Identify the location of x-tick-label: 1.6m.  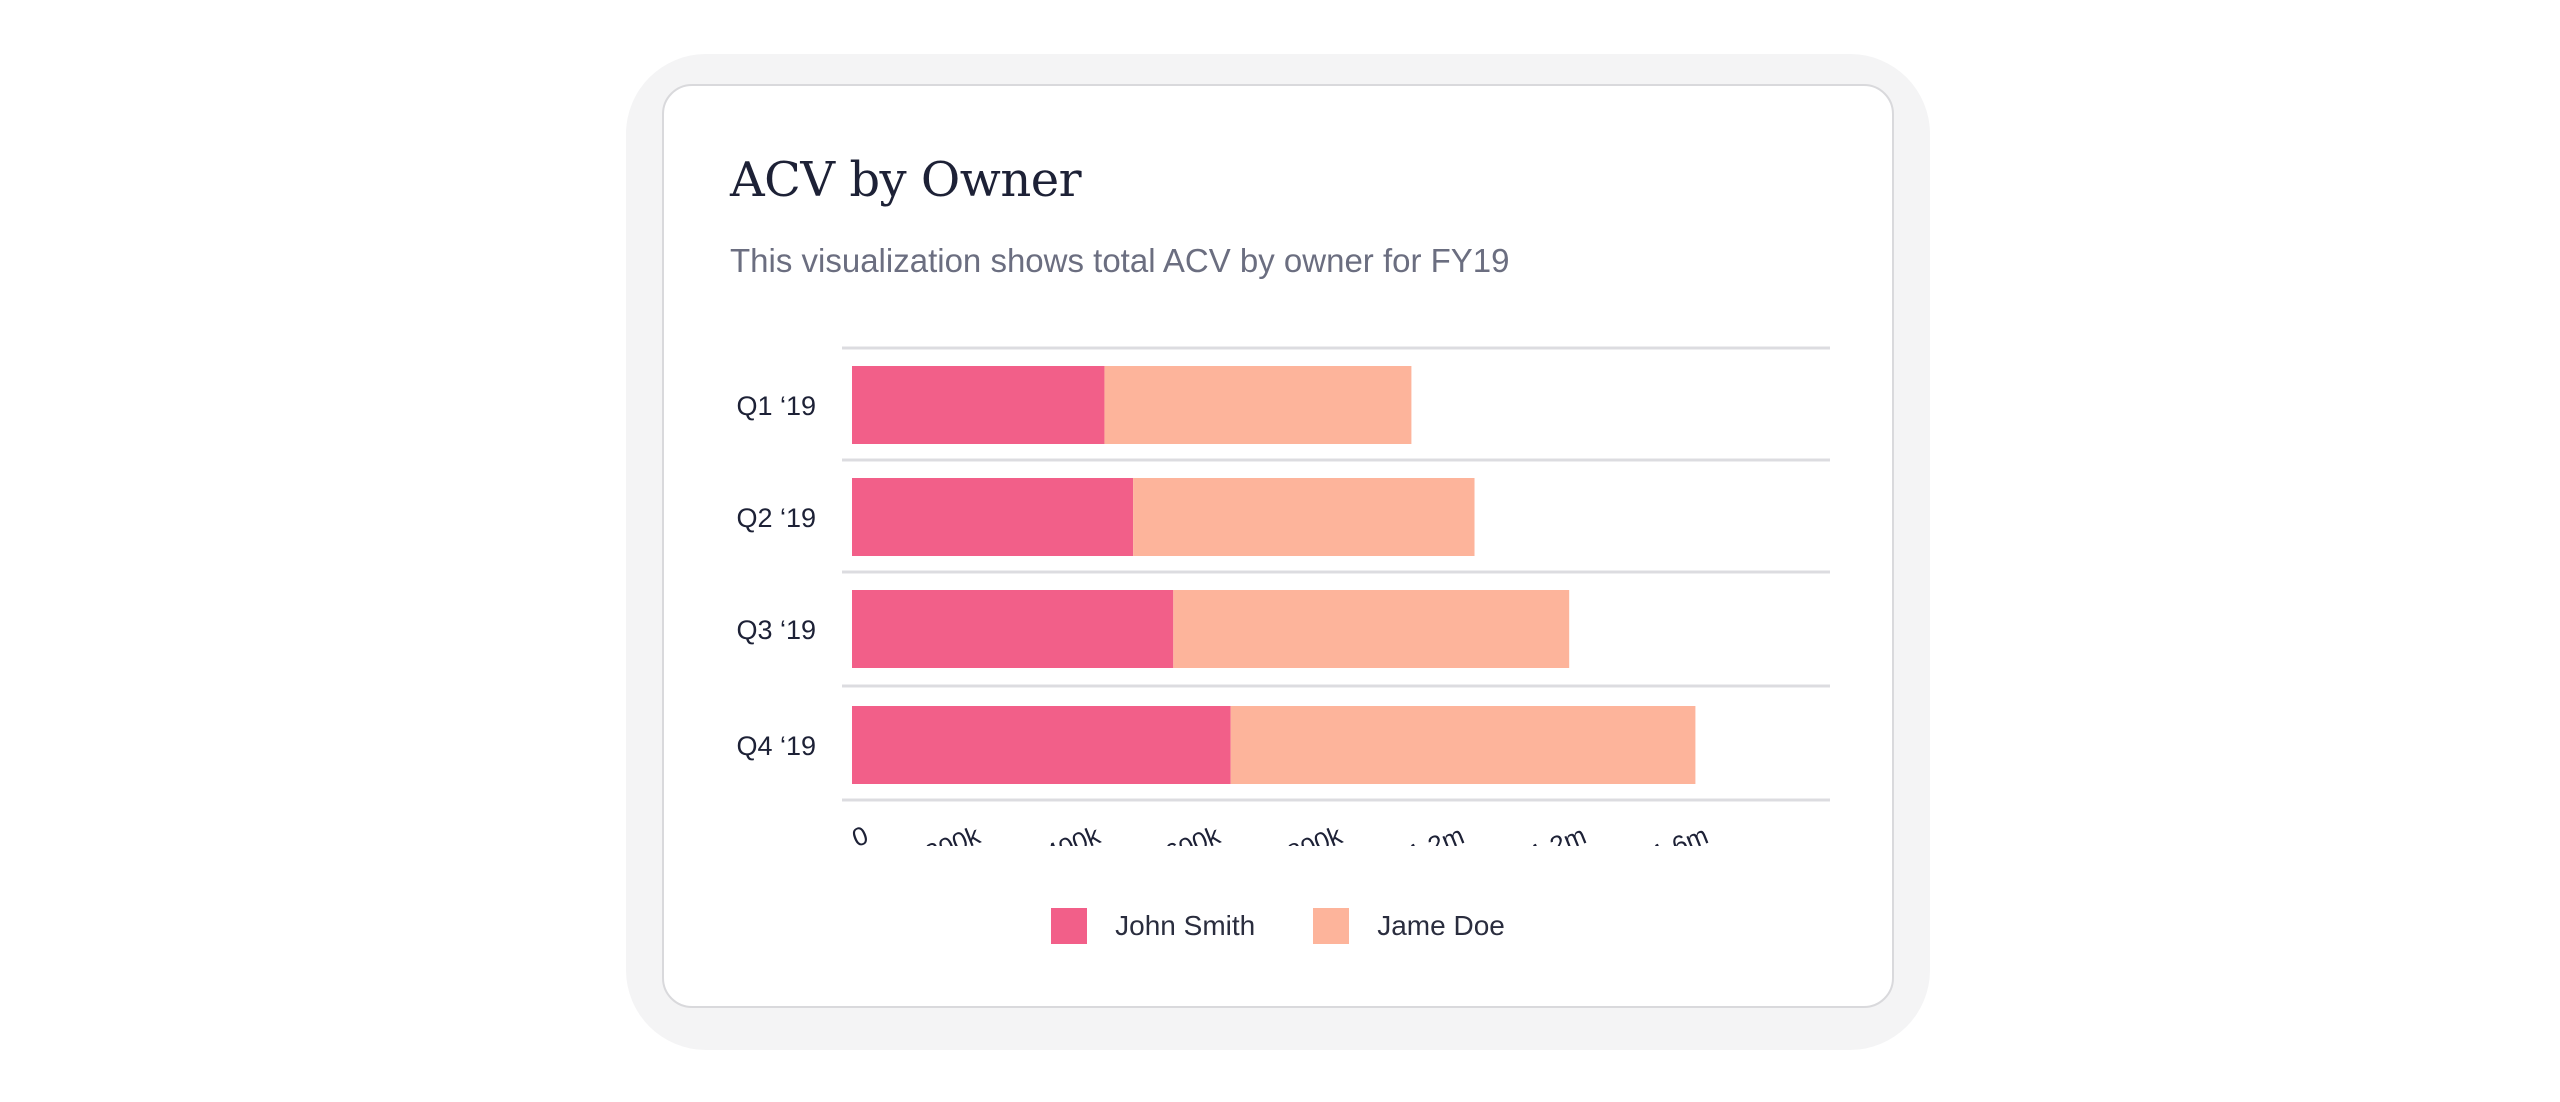
(1679, 833).